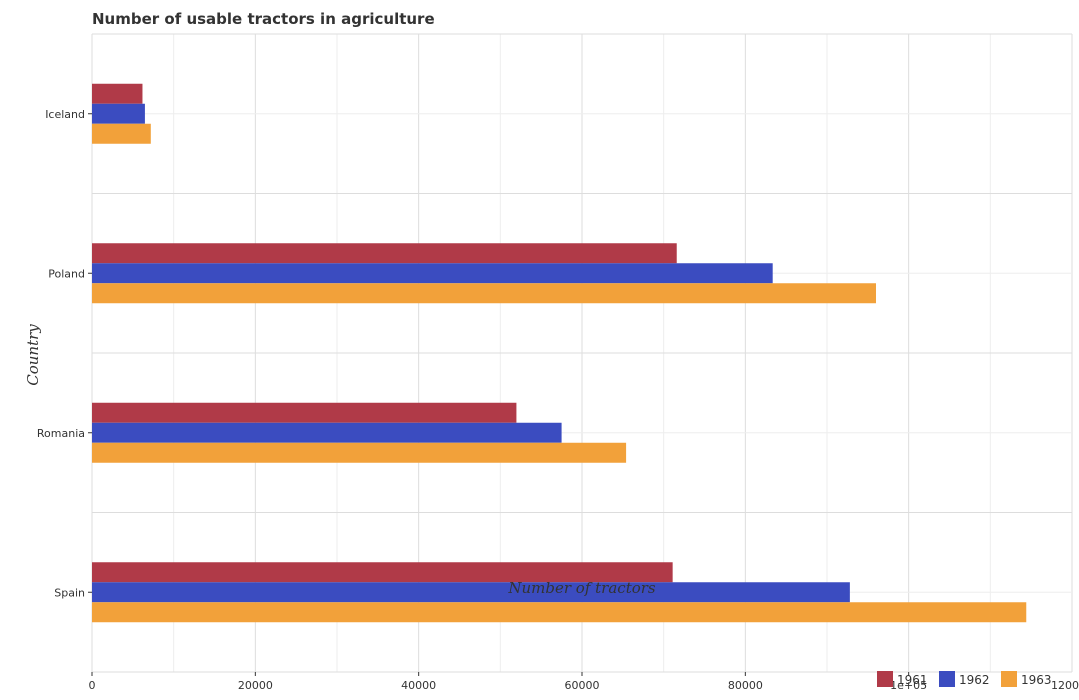  Describe the element at coordinates (64, 353) in the screenshot. I see `y-ticks: Iceland Poland Romania Spain` at that location.